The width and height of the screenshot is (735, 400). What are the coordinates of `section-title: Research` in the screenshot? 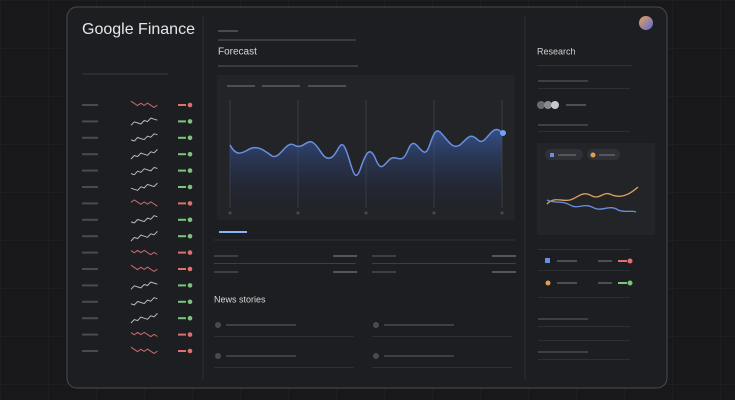 It's located at (556, 51).